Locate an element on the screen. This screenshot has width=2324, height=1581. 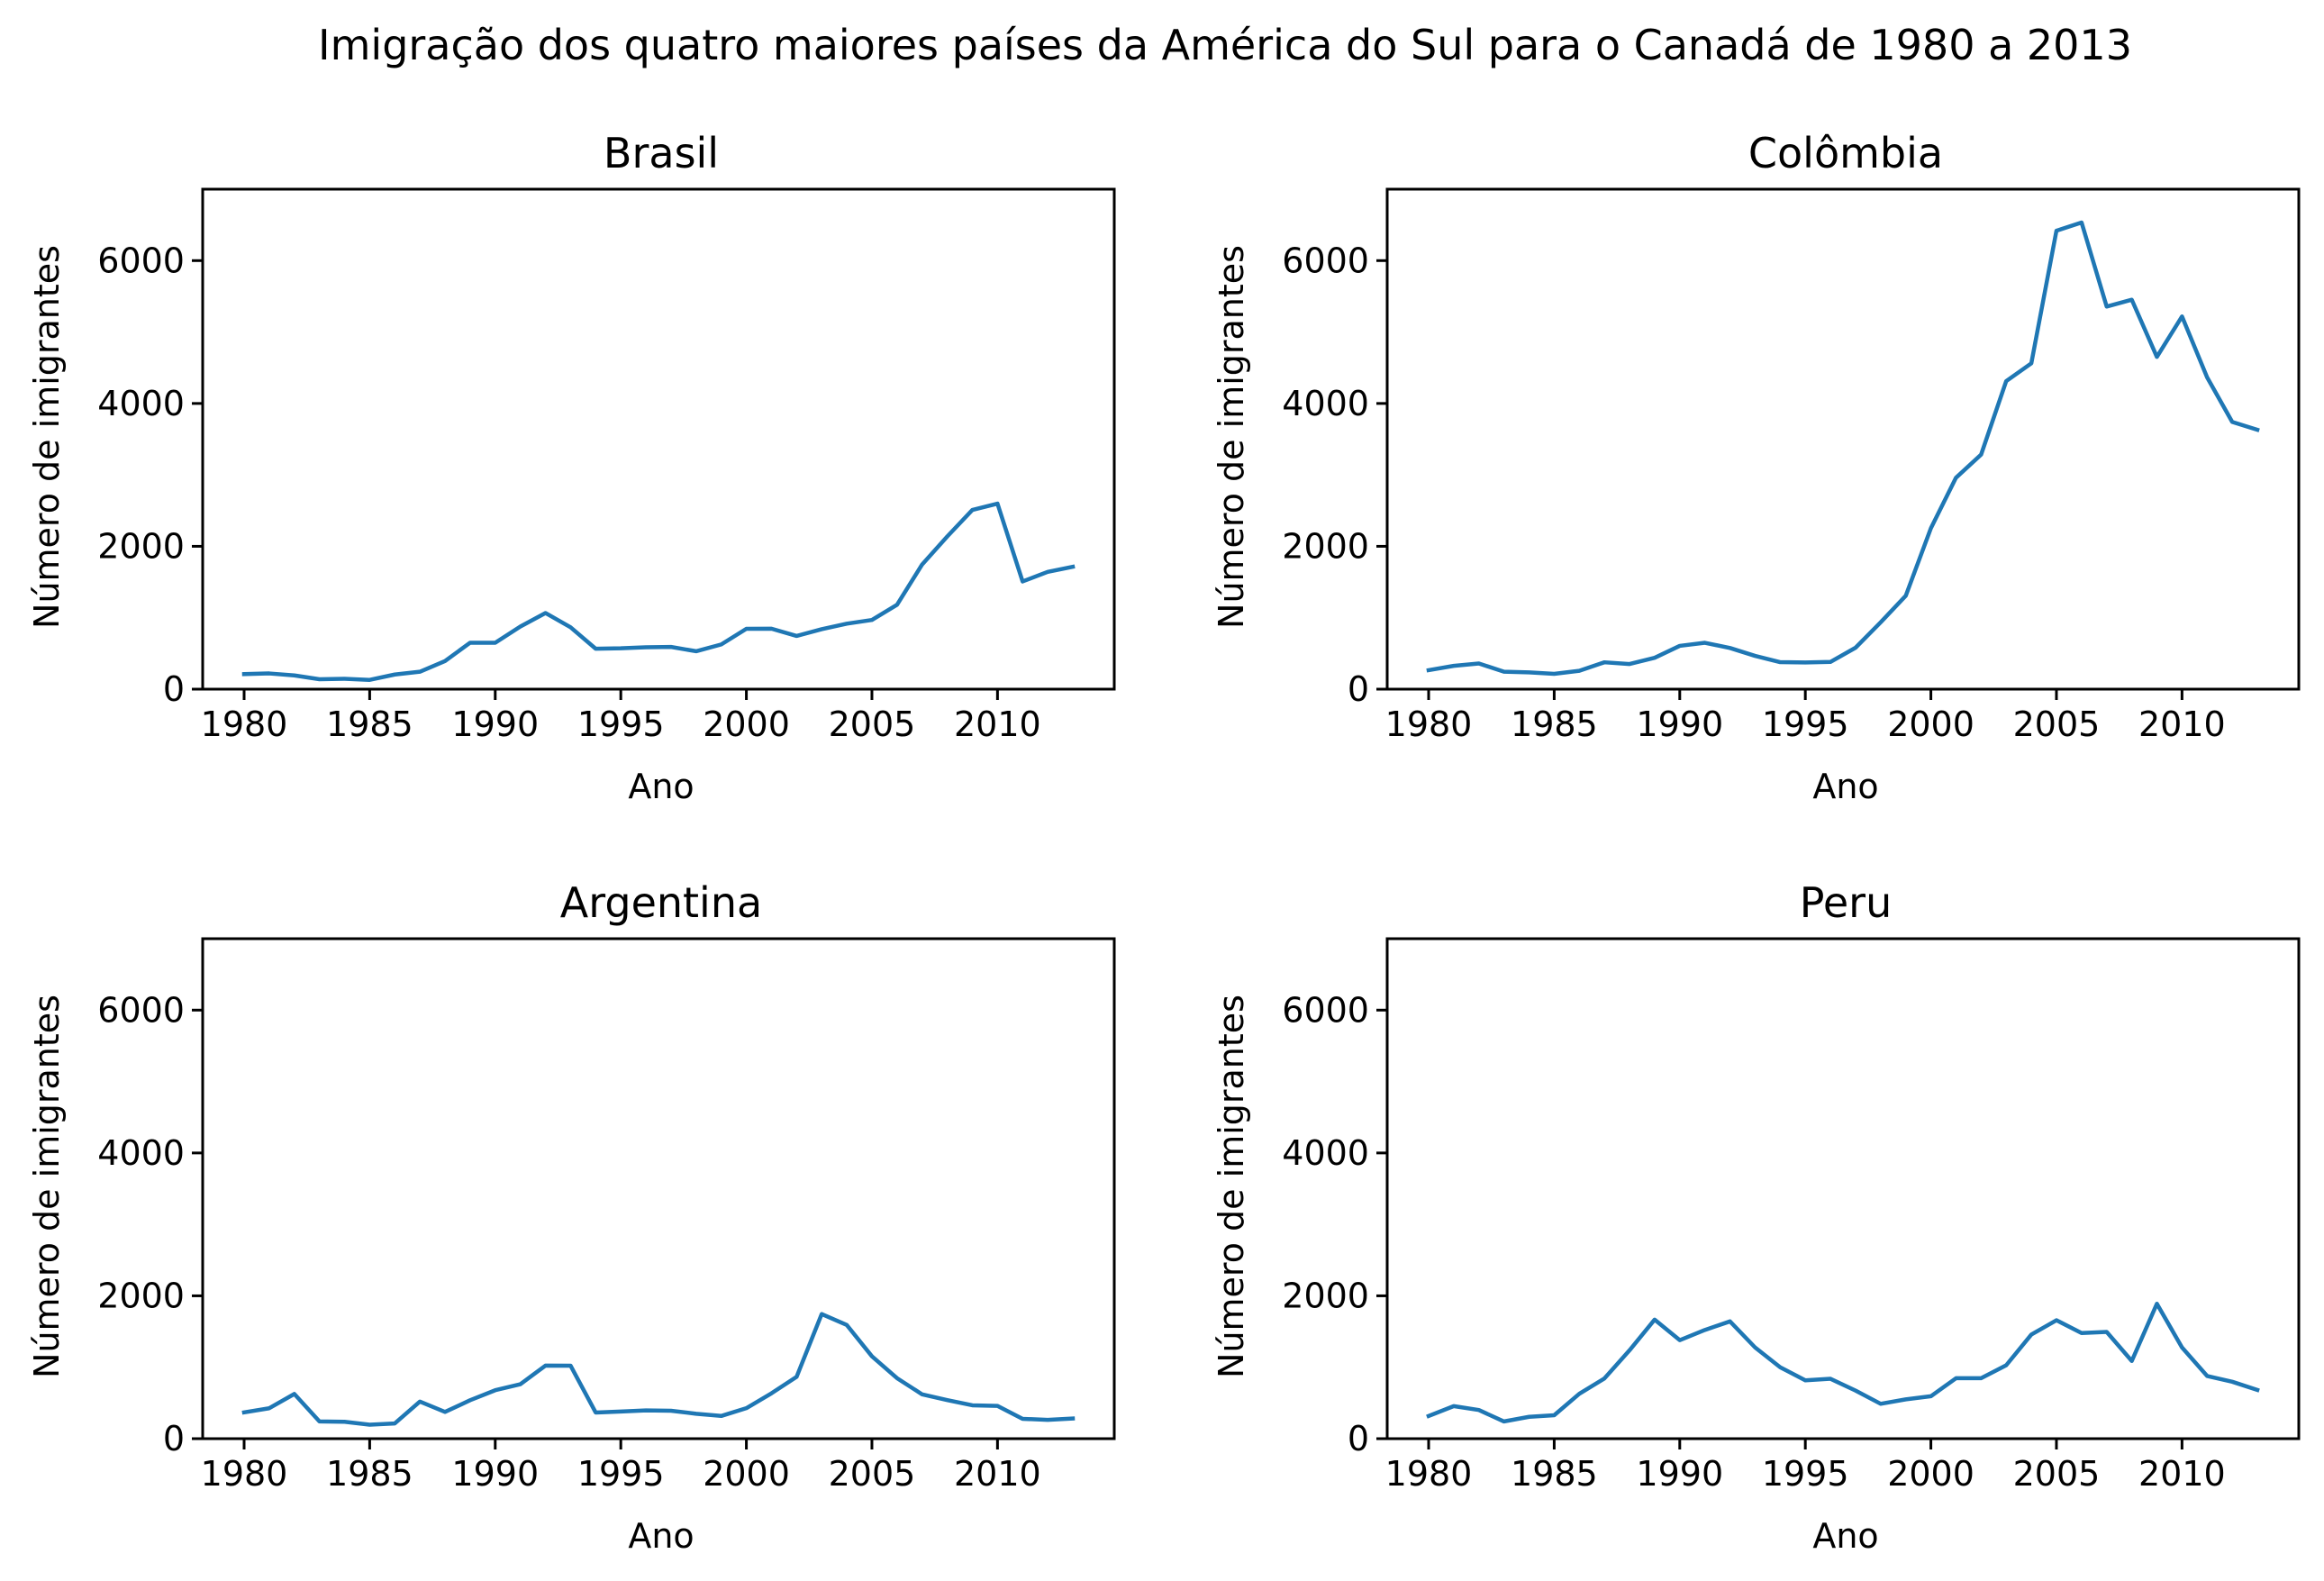
subplot-title: Colômbia is located at coordinates (1845, 153).